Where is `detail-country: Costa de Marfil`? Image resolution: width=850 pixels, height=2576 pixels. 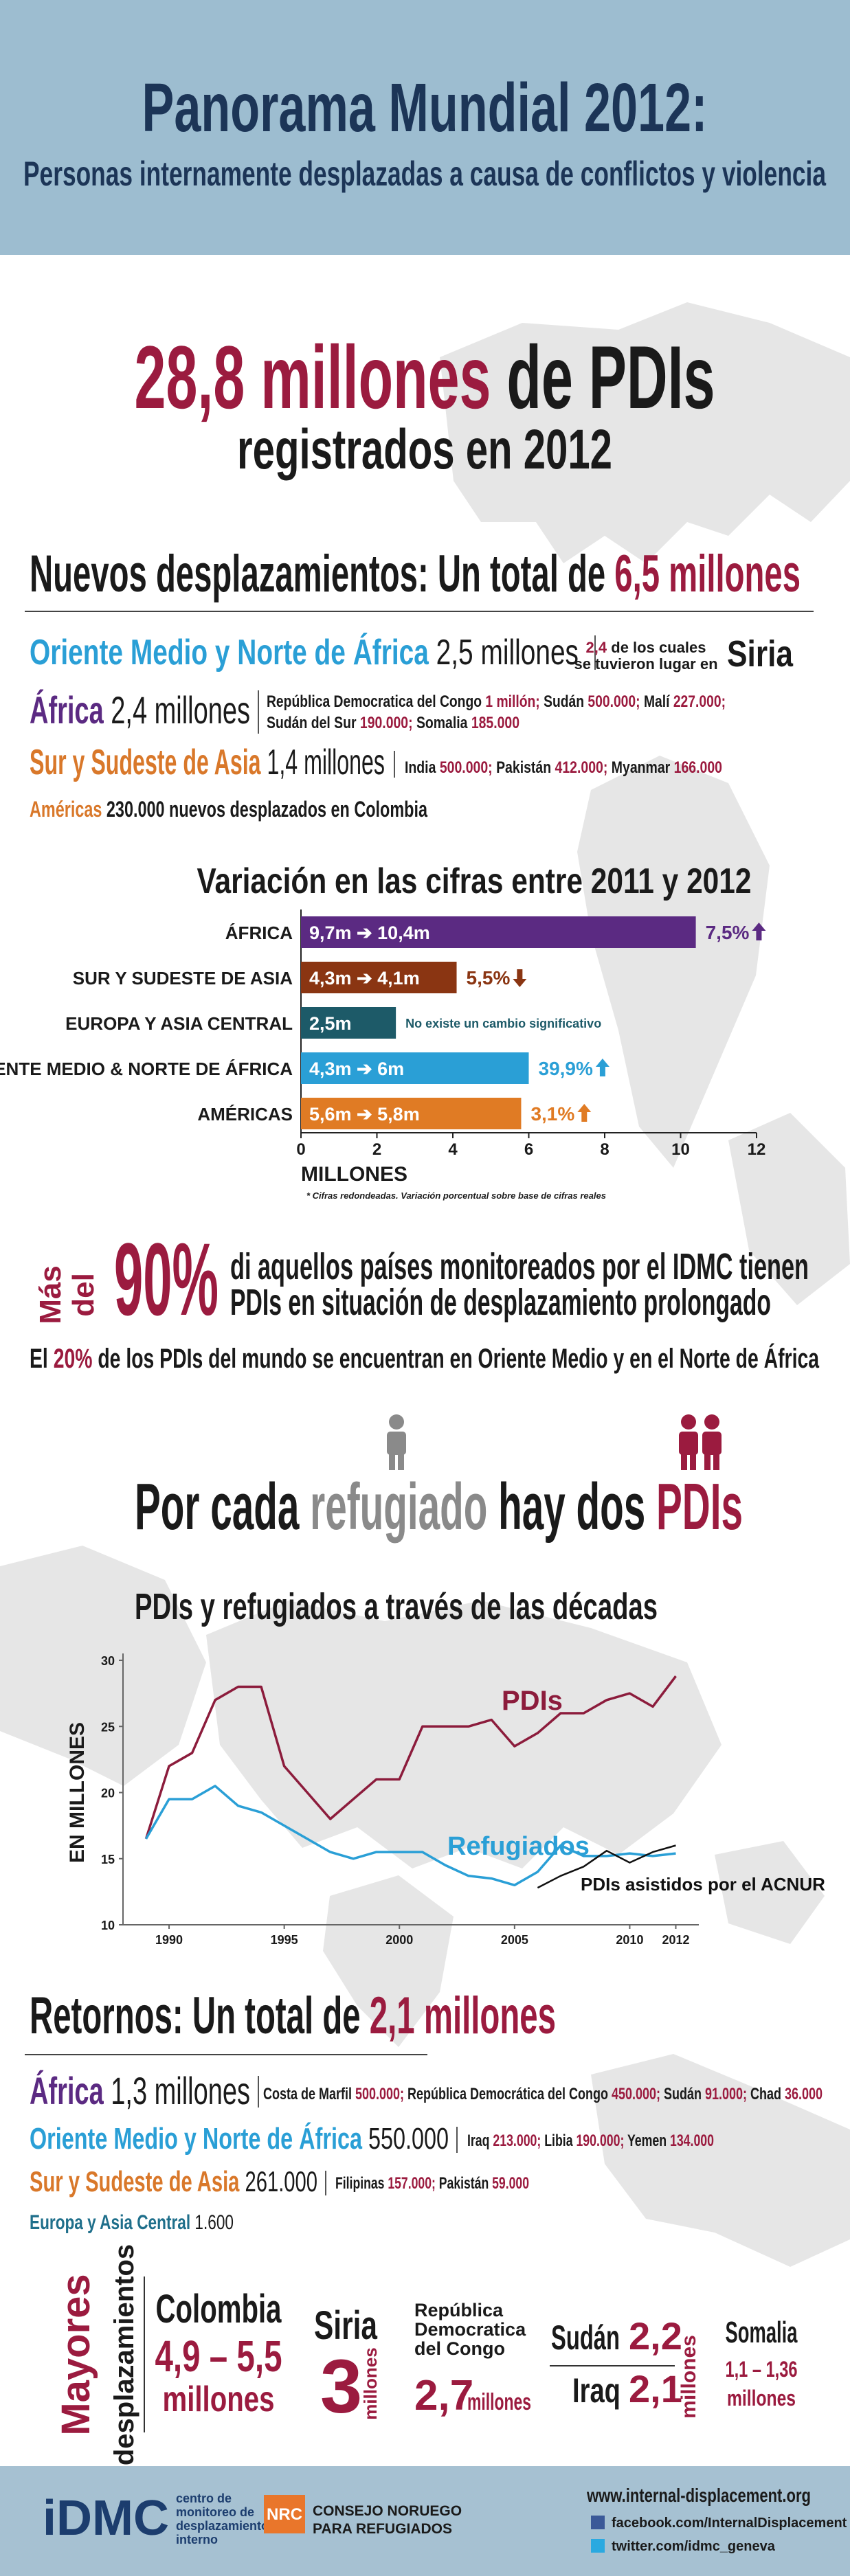 detail-country: Costa de Marfil is located at coordinates (307, 2094).